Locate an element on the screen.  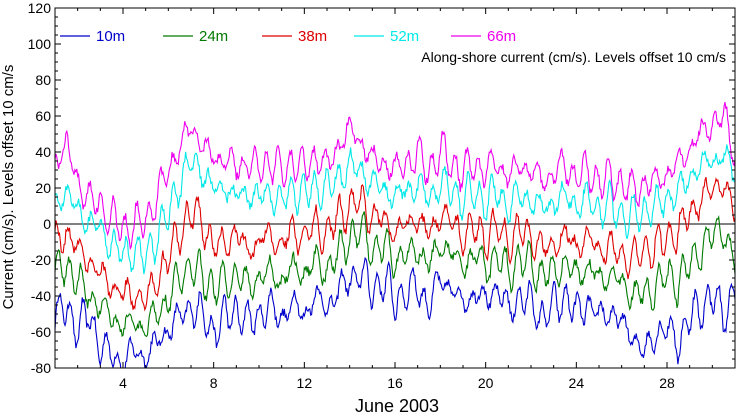
y-tick-label: 100 is located at coordinates (40, 44).